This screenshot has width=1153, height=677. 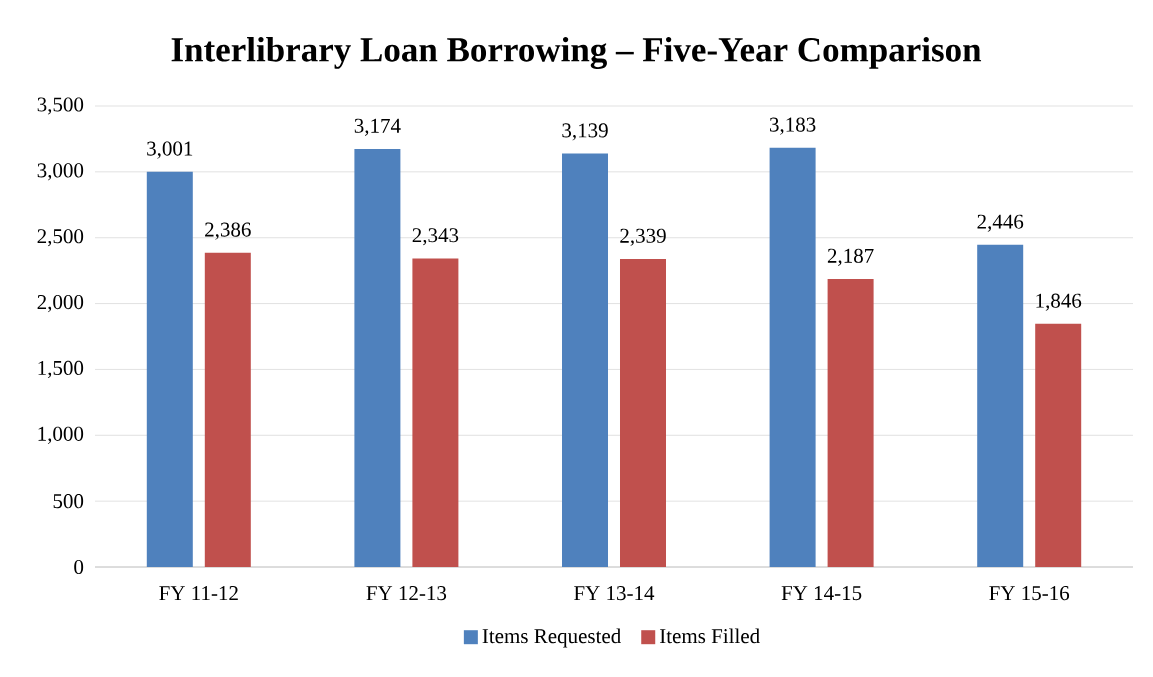 What do you see at coordinates (377, 127) in the screenshot?
I see `data-label: 3,174` at bounding box center [377, 127].